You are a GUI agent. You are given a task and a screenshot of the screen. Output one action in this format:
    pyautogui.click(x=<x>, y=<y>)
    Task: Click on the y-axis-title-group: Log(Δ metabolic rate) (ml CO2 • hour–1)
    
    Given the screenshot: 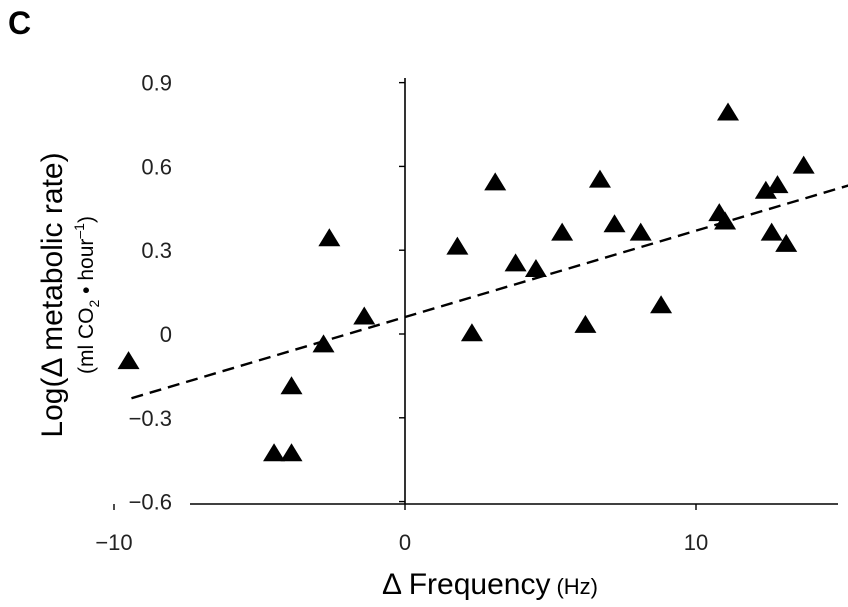 What is the action you would take?
    pyautogui.click(x=69, y=294)
    